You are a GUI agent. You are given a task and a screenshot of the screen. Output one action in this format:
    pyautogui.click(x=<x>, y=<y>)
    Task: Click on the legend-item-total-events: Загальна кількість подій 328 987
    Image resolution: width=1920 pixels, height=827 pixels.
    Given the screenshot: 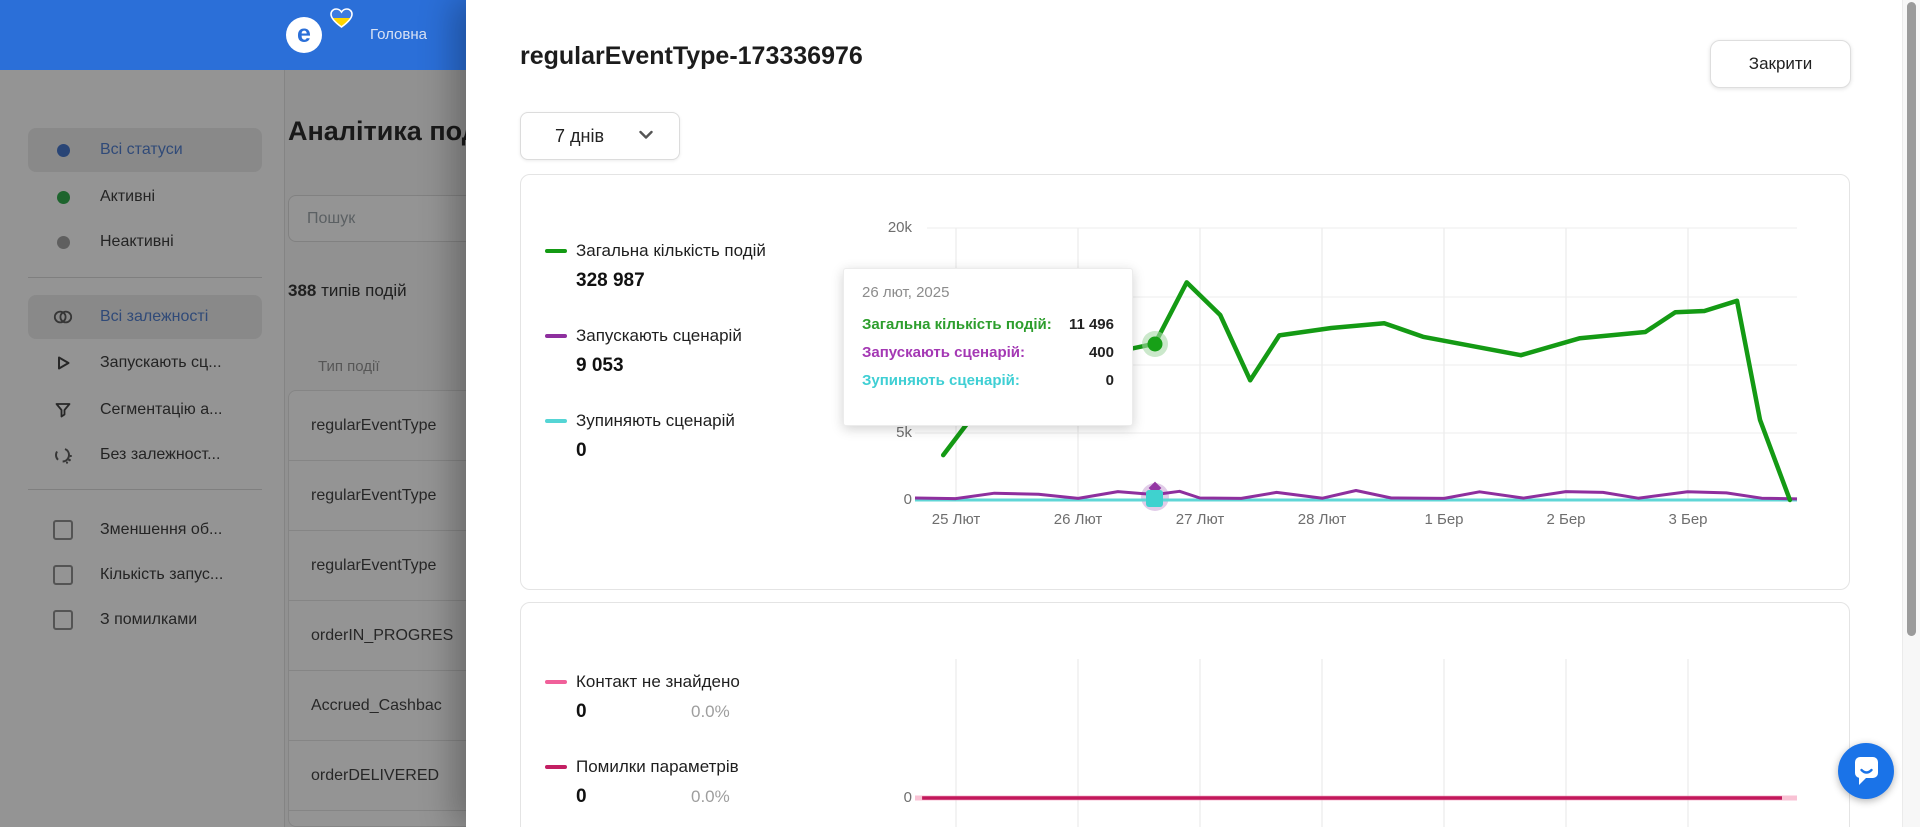 What is the action you would take?
    pyautogui.click(x=715, y=266)
    